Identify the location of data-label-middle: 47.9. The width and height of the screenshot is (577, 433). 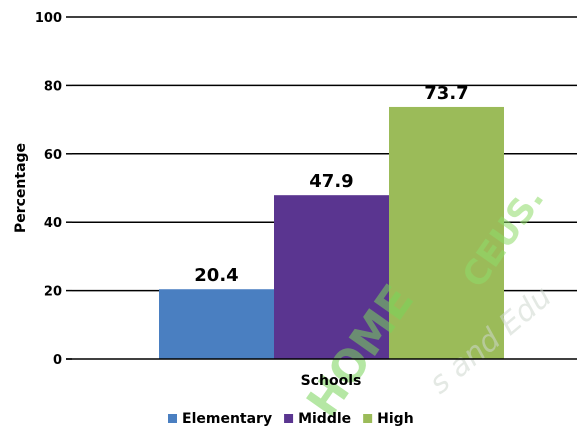
(331, 181).